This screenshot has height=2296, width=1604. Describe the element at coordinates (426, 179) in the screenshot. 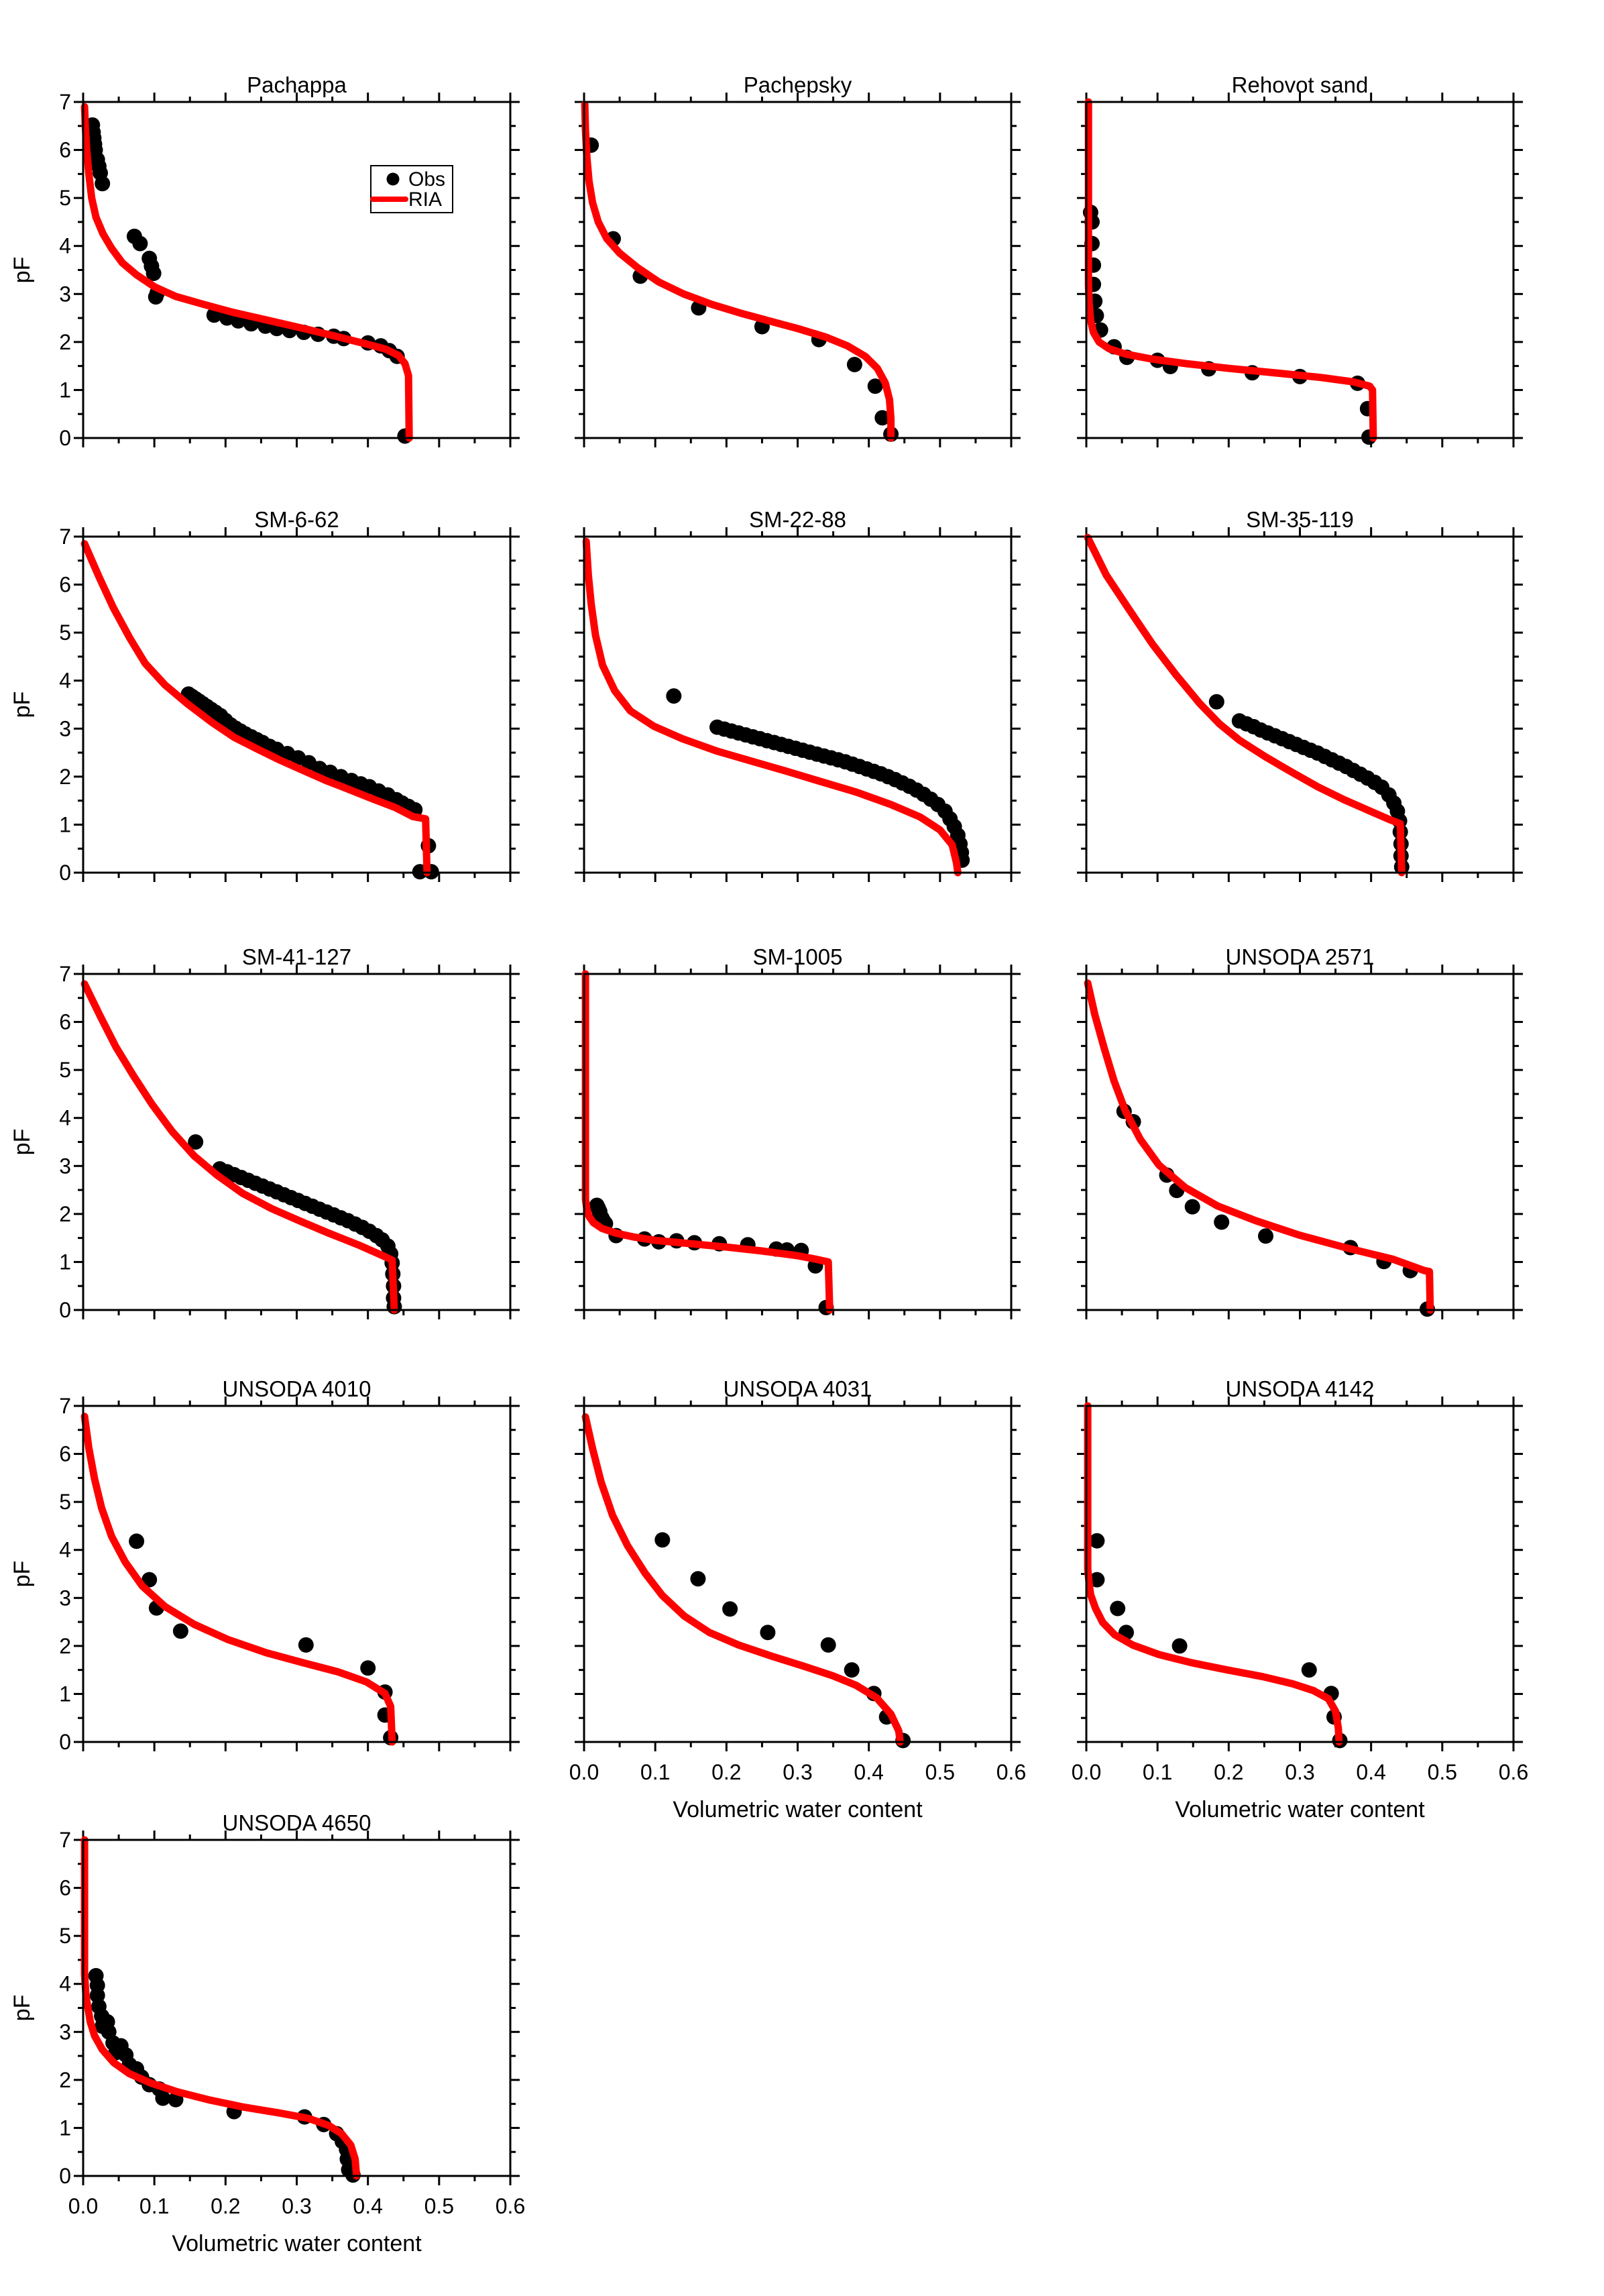

I see `legend-obs-label: Obs` at that location.